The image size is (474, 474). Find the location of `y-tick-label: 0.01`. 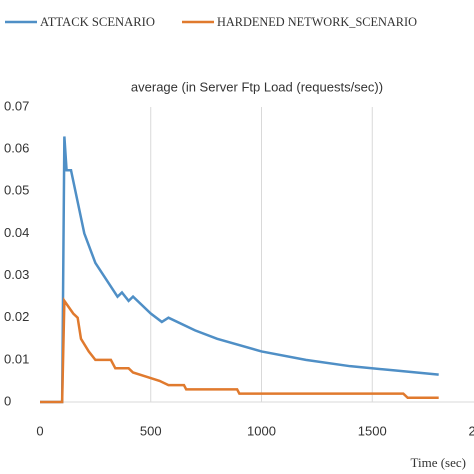

y-tick-label: 0.01 is located at coordinates (16, 358).